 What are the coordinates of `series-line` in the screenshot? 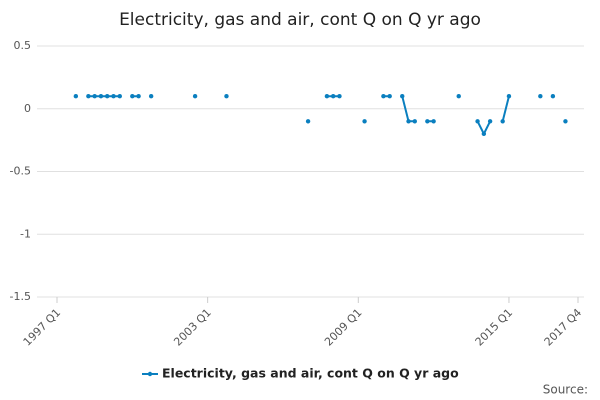 It's located at (326, 115).